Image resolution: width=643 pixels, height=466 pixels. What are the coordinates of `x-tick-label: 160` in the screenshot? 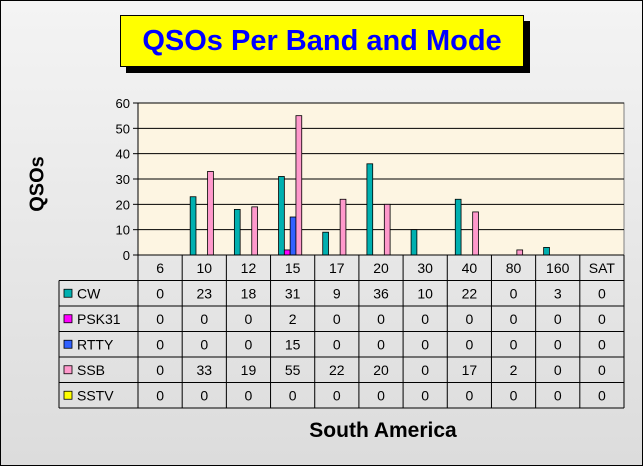 It's located at (558, 268).